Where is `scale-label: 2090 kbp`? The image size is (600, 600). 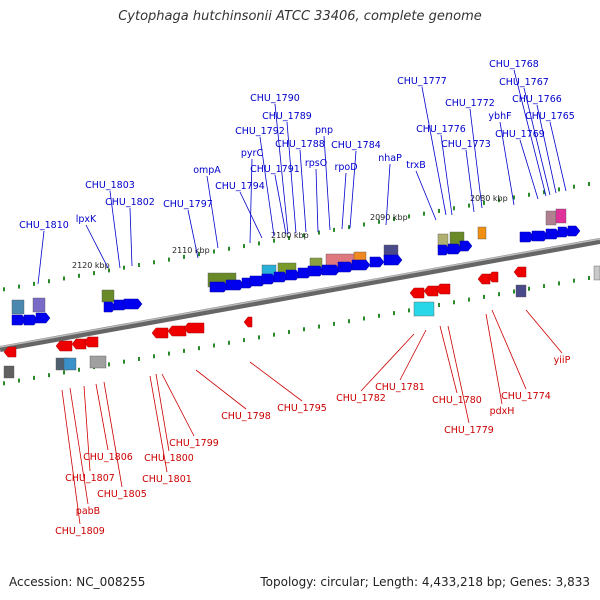 scale-label: 2090 kbp is located at coordinates (389, 217).